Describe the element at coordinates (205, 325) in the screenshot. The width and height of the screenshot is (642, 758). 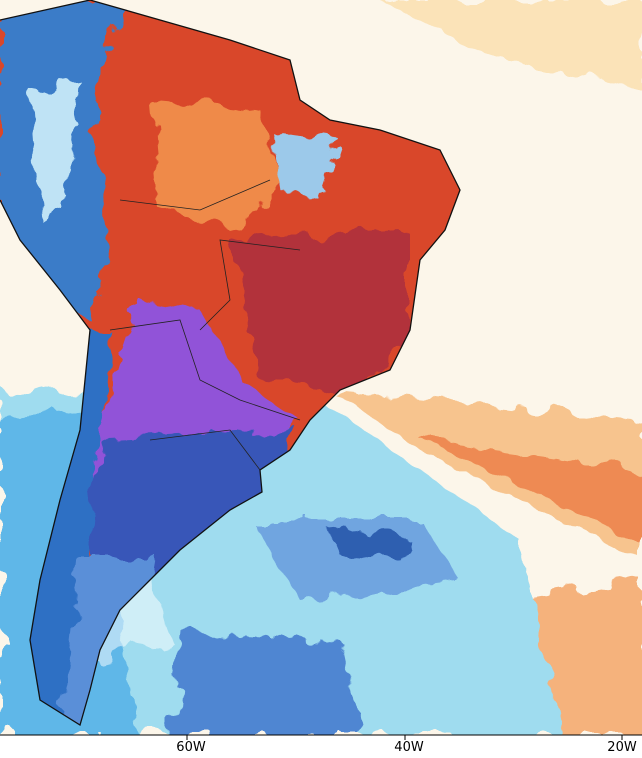
I see `borders` at that location.